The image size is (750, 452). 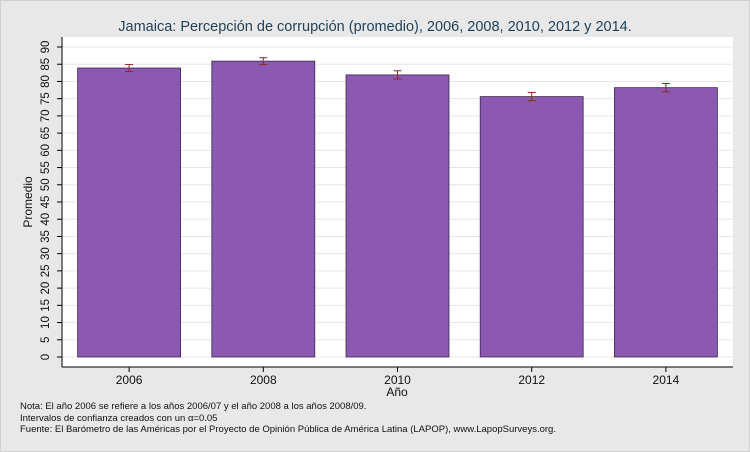 I want to click on bar-2010, so click(x=397, y=216).